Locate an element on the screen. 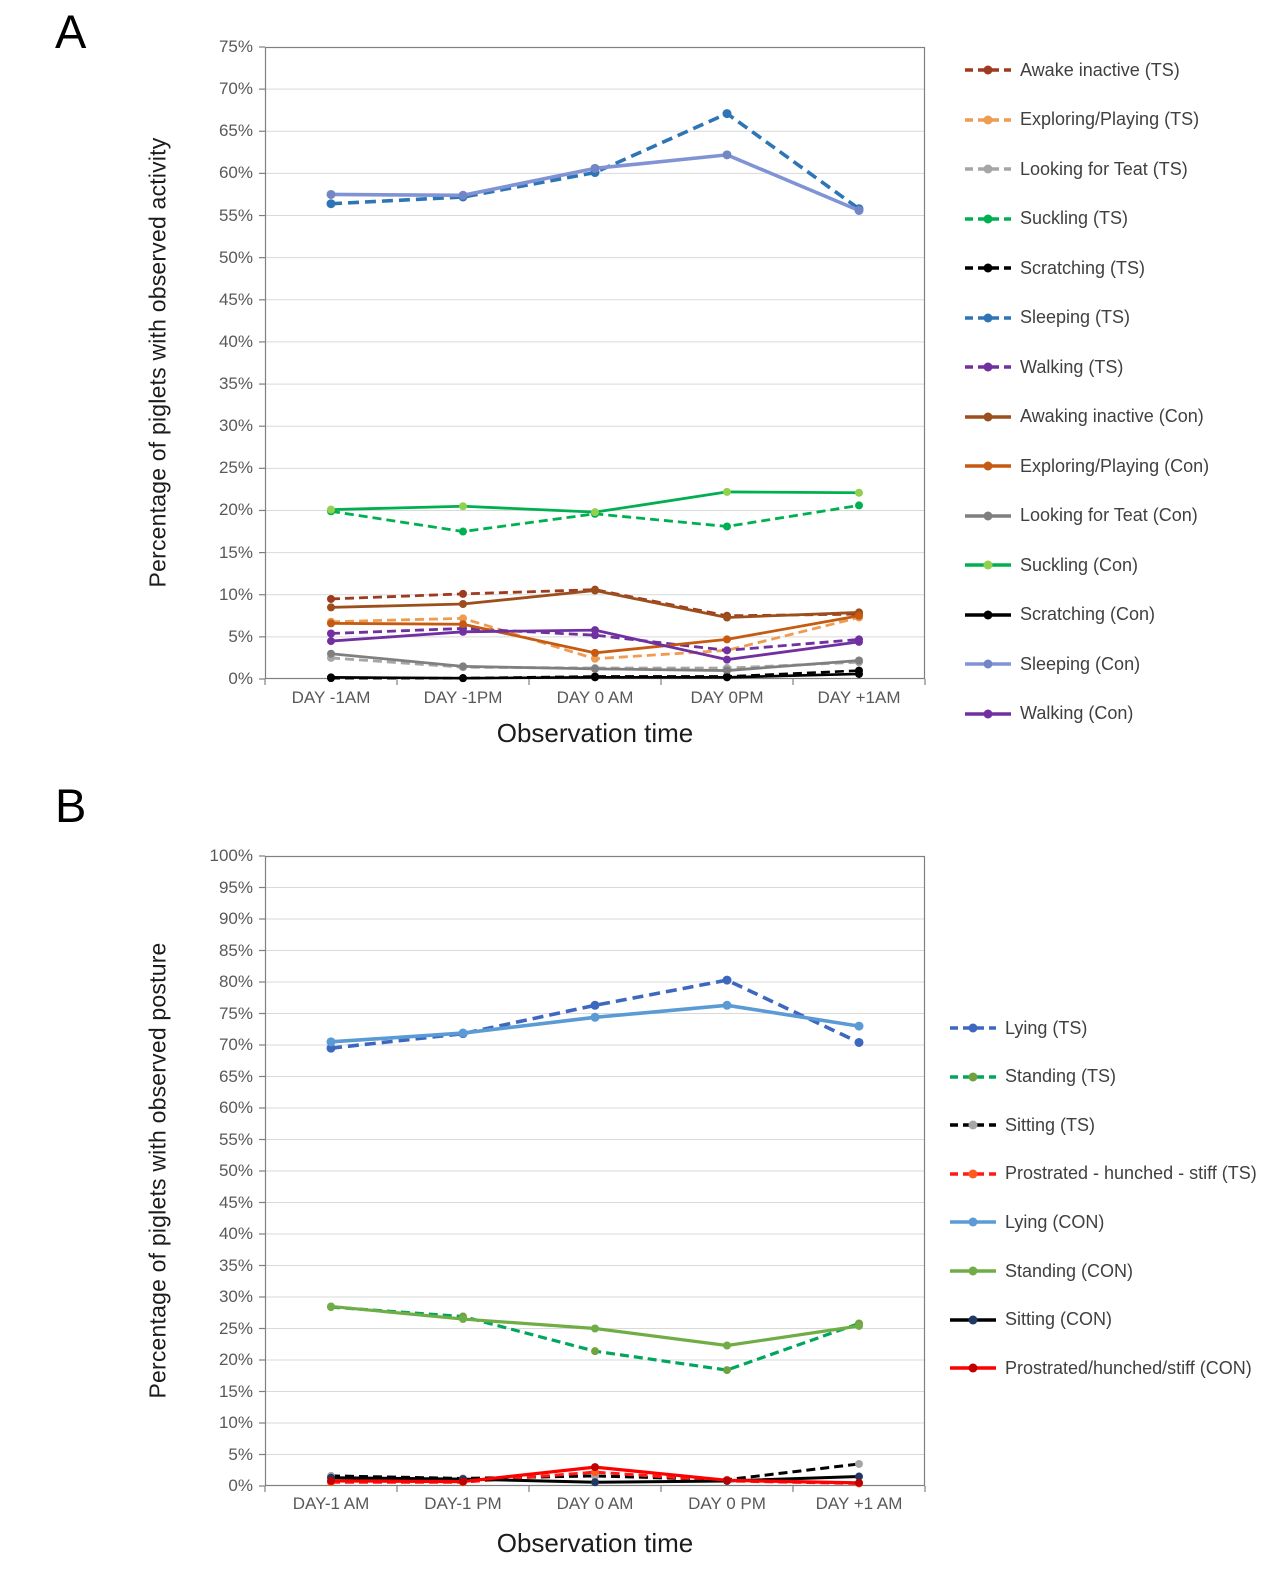 Image resolution: width=1272 pixels, height=1592 pixels. x-axis-tick-label: DAY -1PM is located at coordinates (463, 697).